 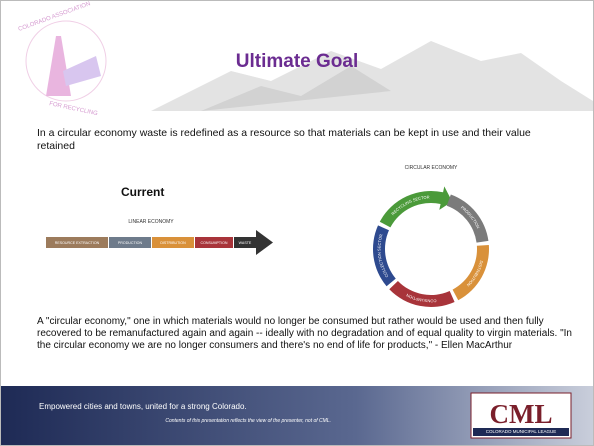 What do you see at coordinates (264, 242) in the screenshot?
I see `arrow-head` at bounding box center [264, 242].